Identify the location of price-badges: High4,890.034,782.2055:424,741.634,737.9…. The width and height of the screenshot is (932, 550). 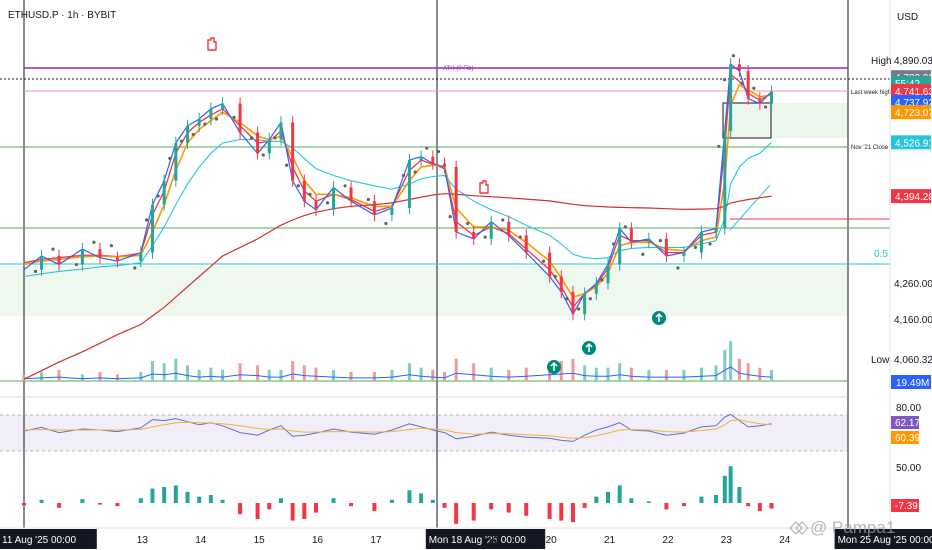
(901, 211).